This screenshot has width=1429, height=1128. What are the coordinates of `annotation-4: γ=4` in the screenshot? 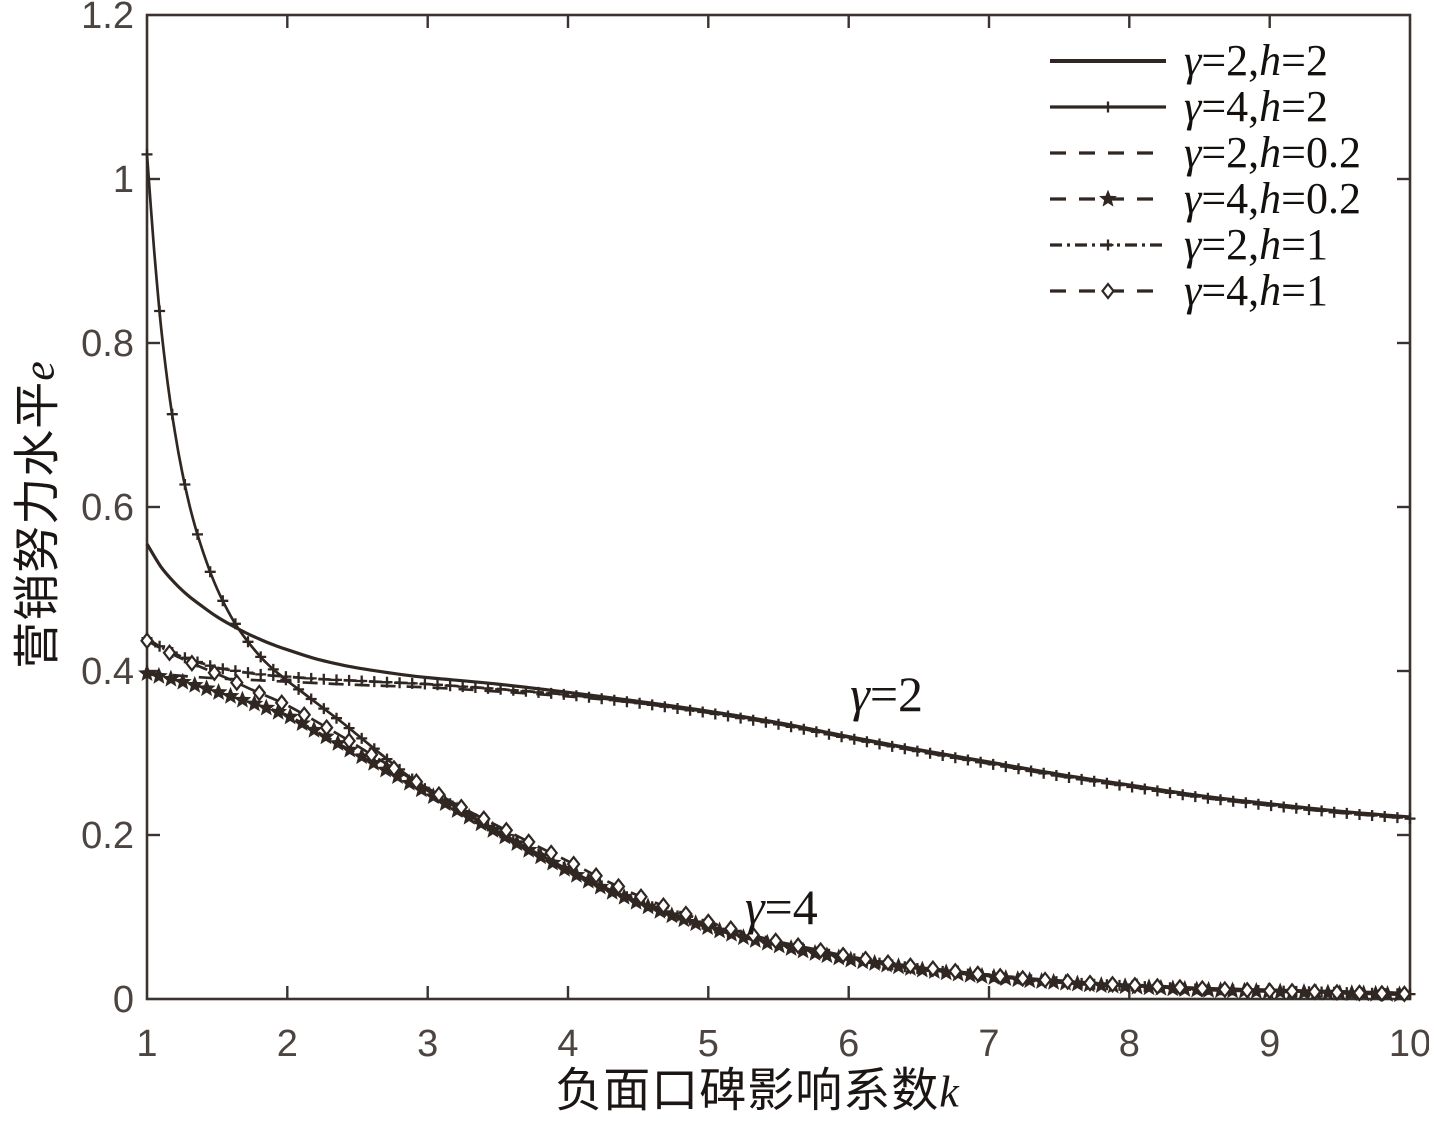 It's located at (781, 907).